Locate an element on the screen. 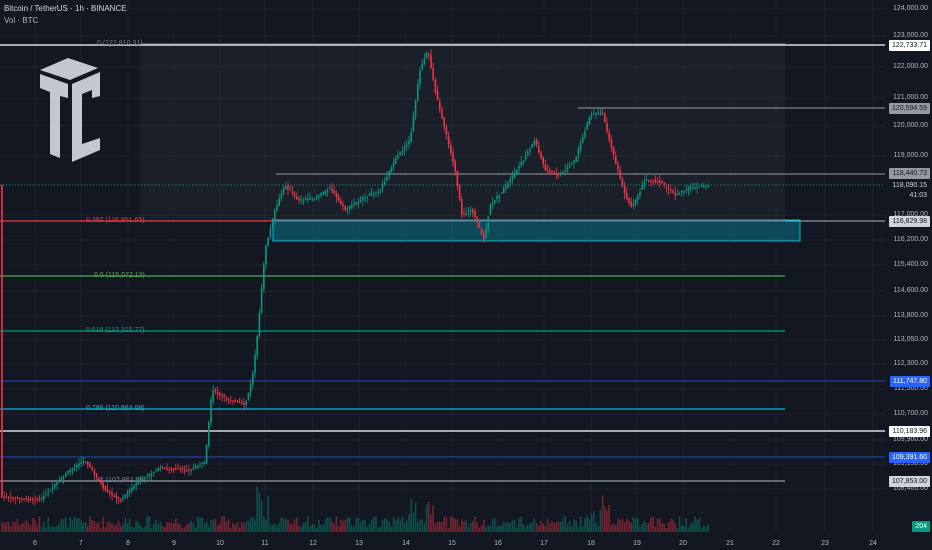 The height and width of the screenshot is (550, 932). date-tick: 18 is located at coordinates (591, 543).